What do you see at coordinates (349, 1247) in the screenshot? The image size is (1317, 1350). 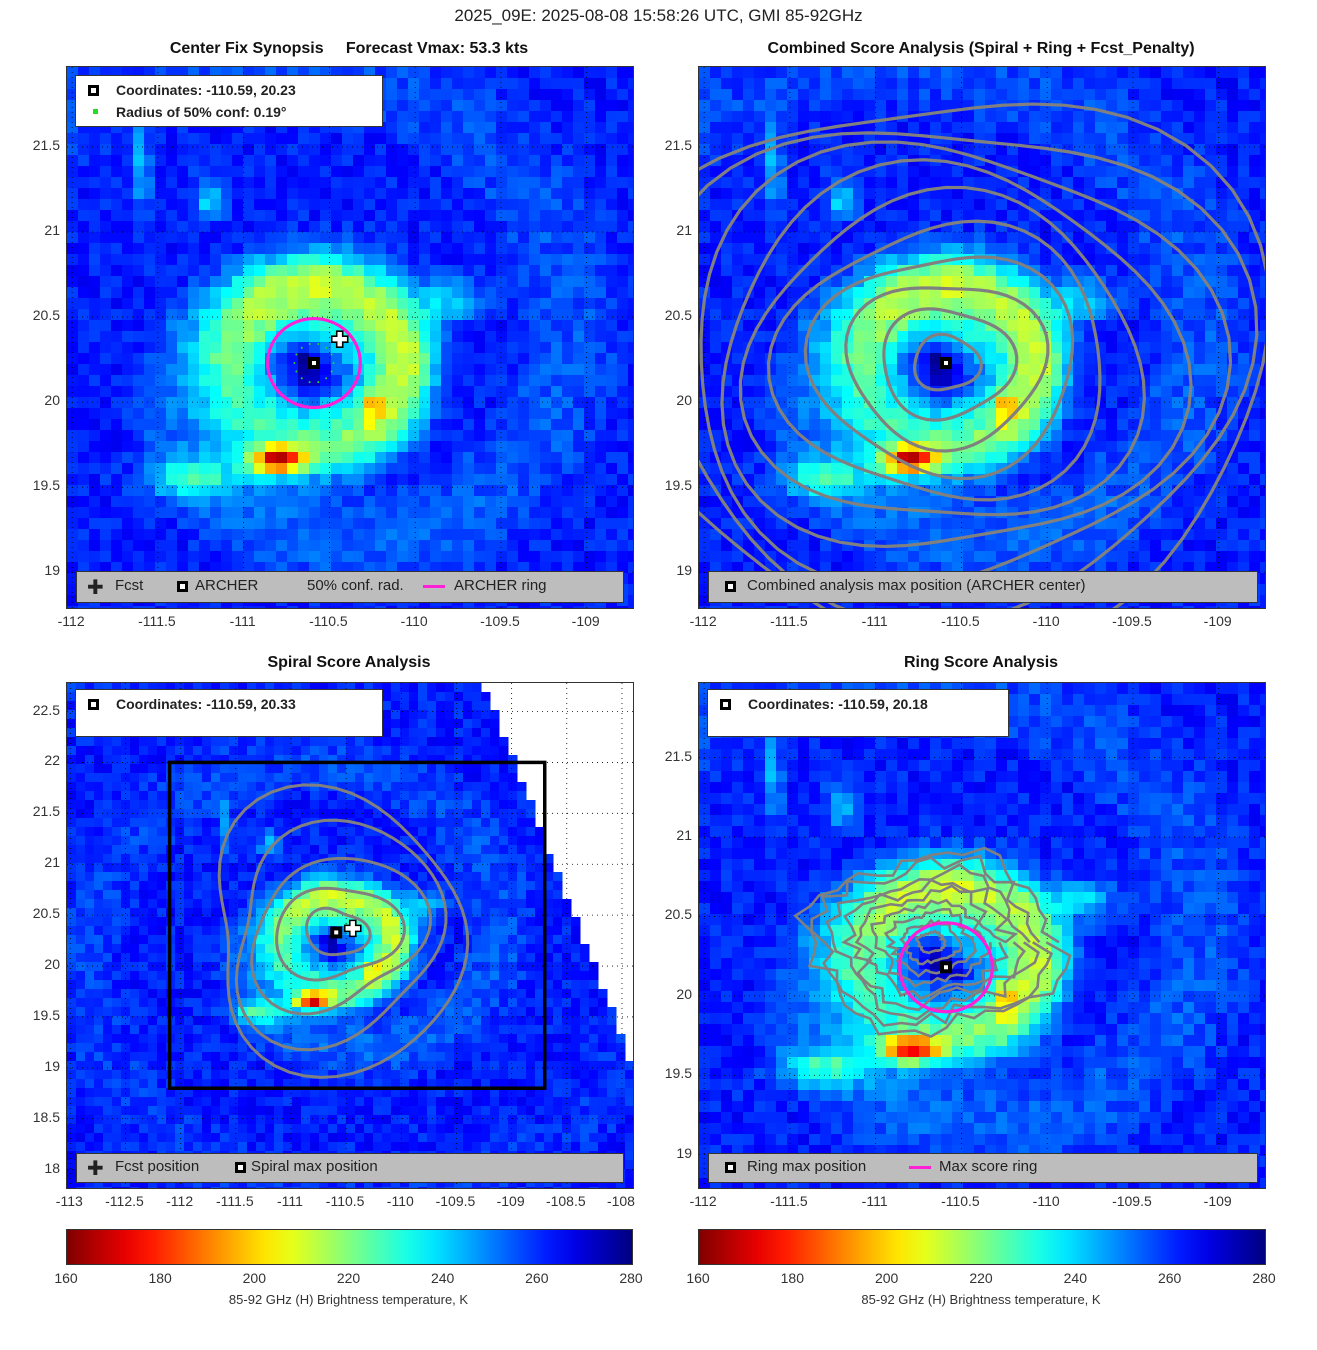 I see `colorbar-left` at bounding box center [349, 1247].